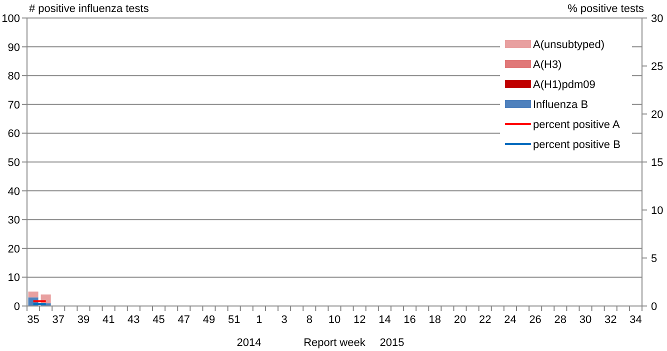 The width and height of the screenshot is (667, 351). What do you see at coordinates (392, 343) in the screenshot?
I see `text: 2015` at bounding box center [392, 343].